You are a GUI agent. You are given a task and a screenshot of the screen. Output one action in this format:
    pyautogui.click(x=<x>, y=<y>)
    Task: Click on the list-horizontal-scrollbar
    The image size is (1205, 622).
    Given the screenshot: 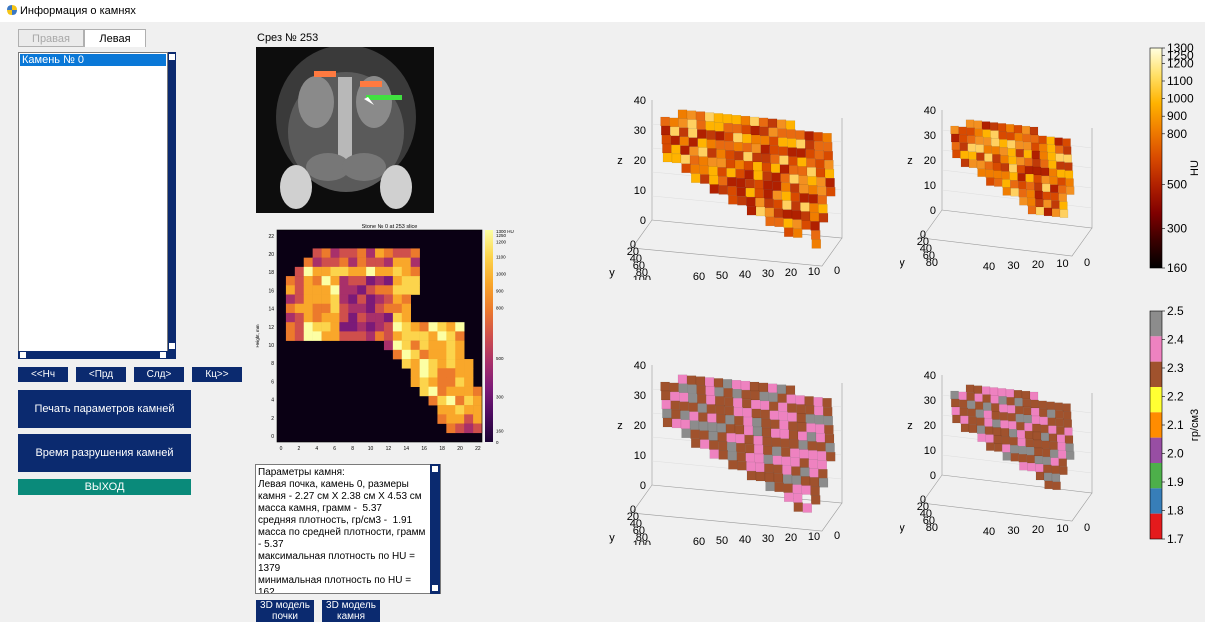 What is the action you would take?
    pyautogui.click(x=97, y=355)
    